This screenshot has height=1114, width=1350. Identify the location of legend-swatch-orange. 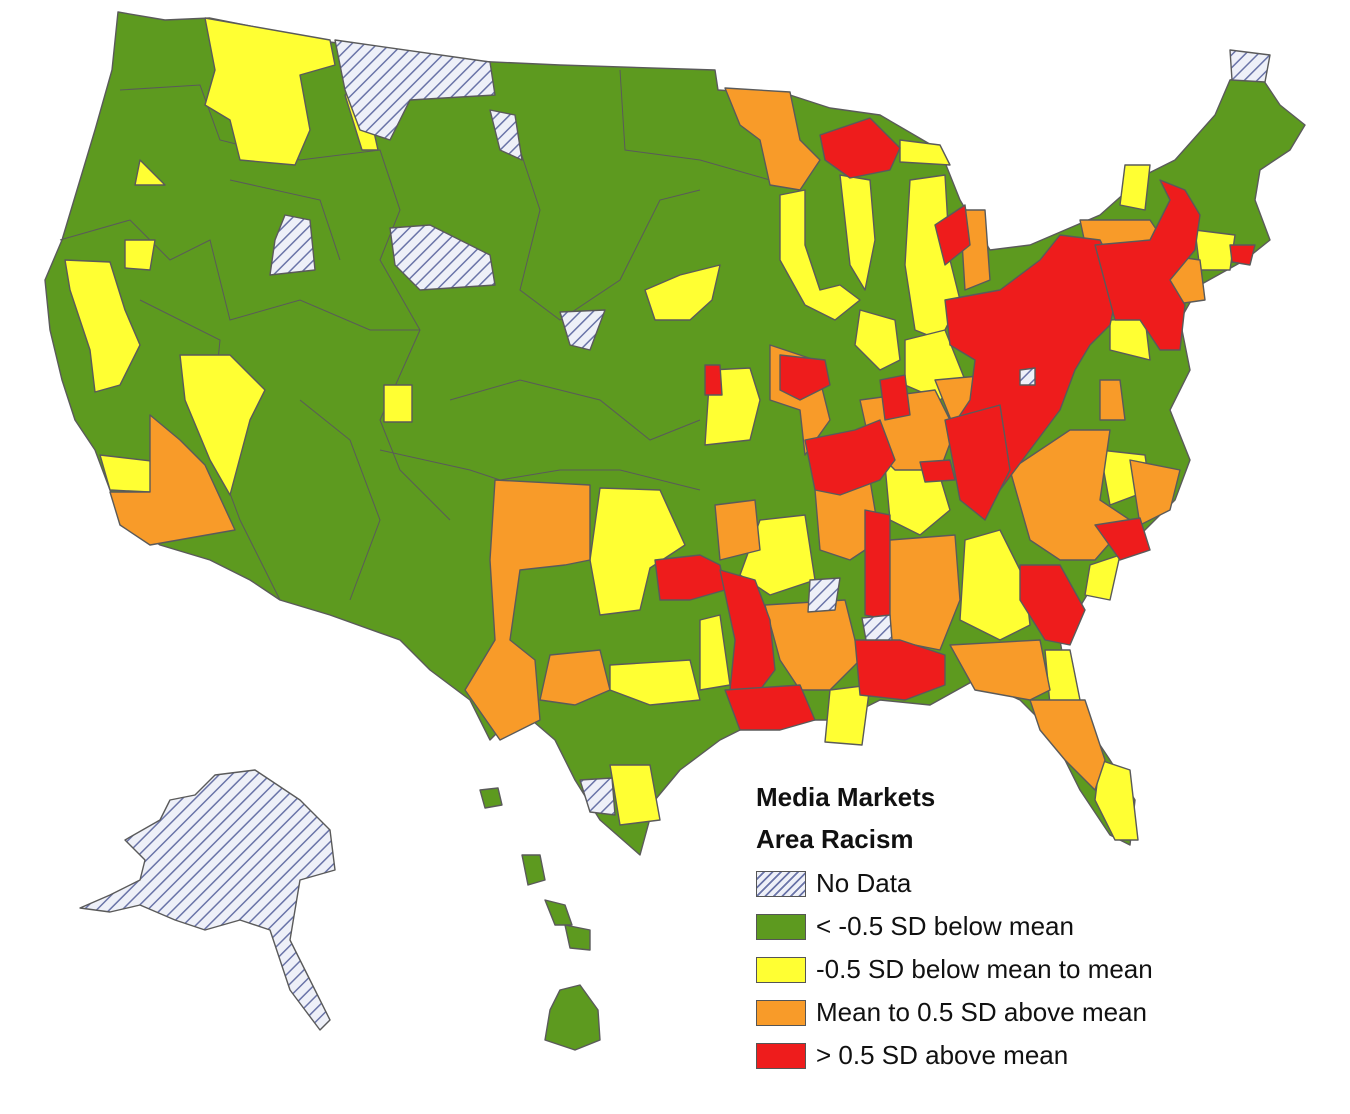
(781, 1012).